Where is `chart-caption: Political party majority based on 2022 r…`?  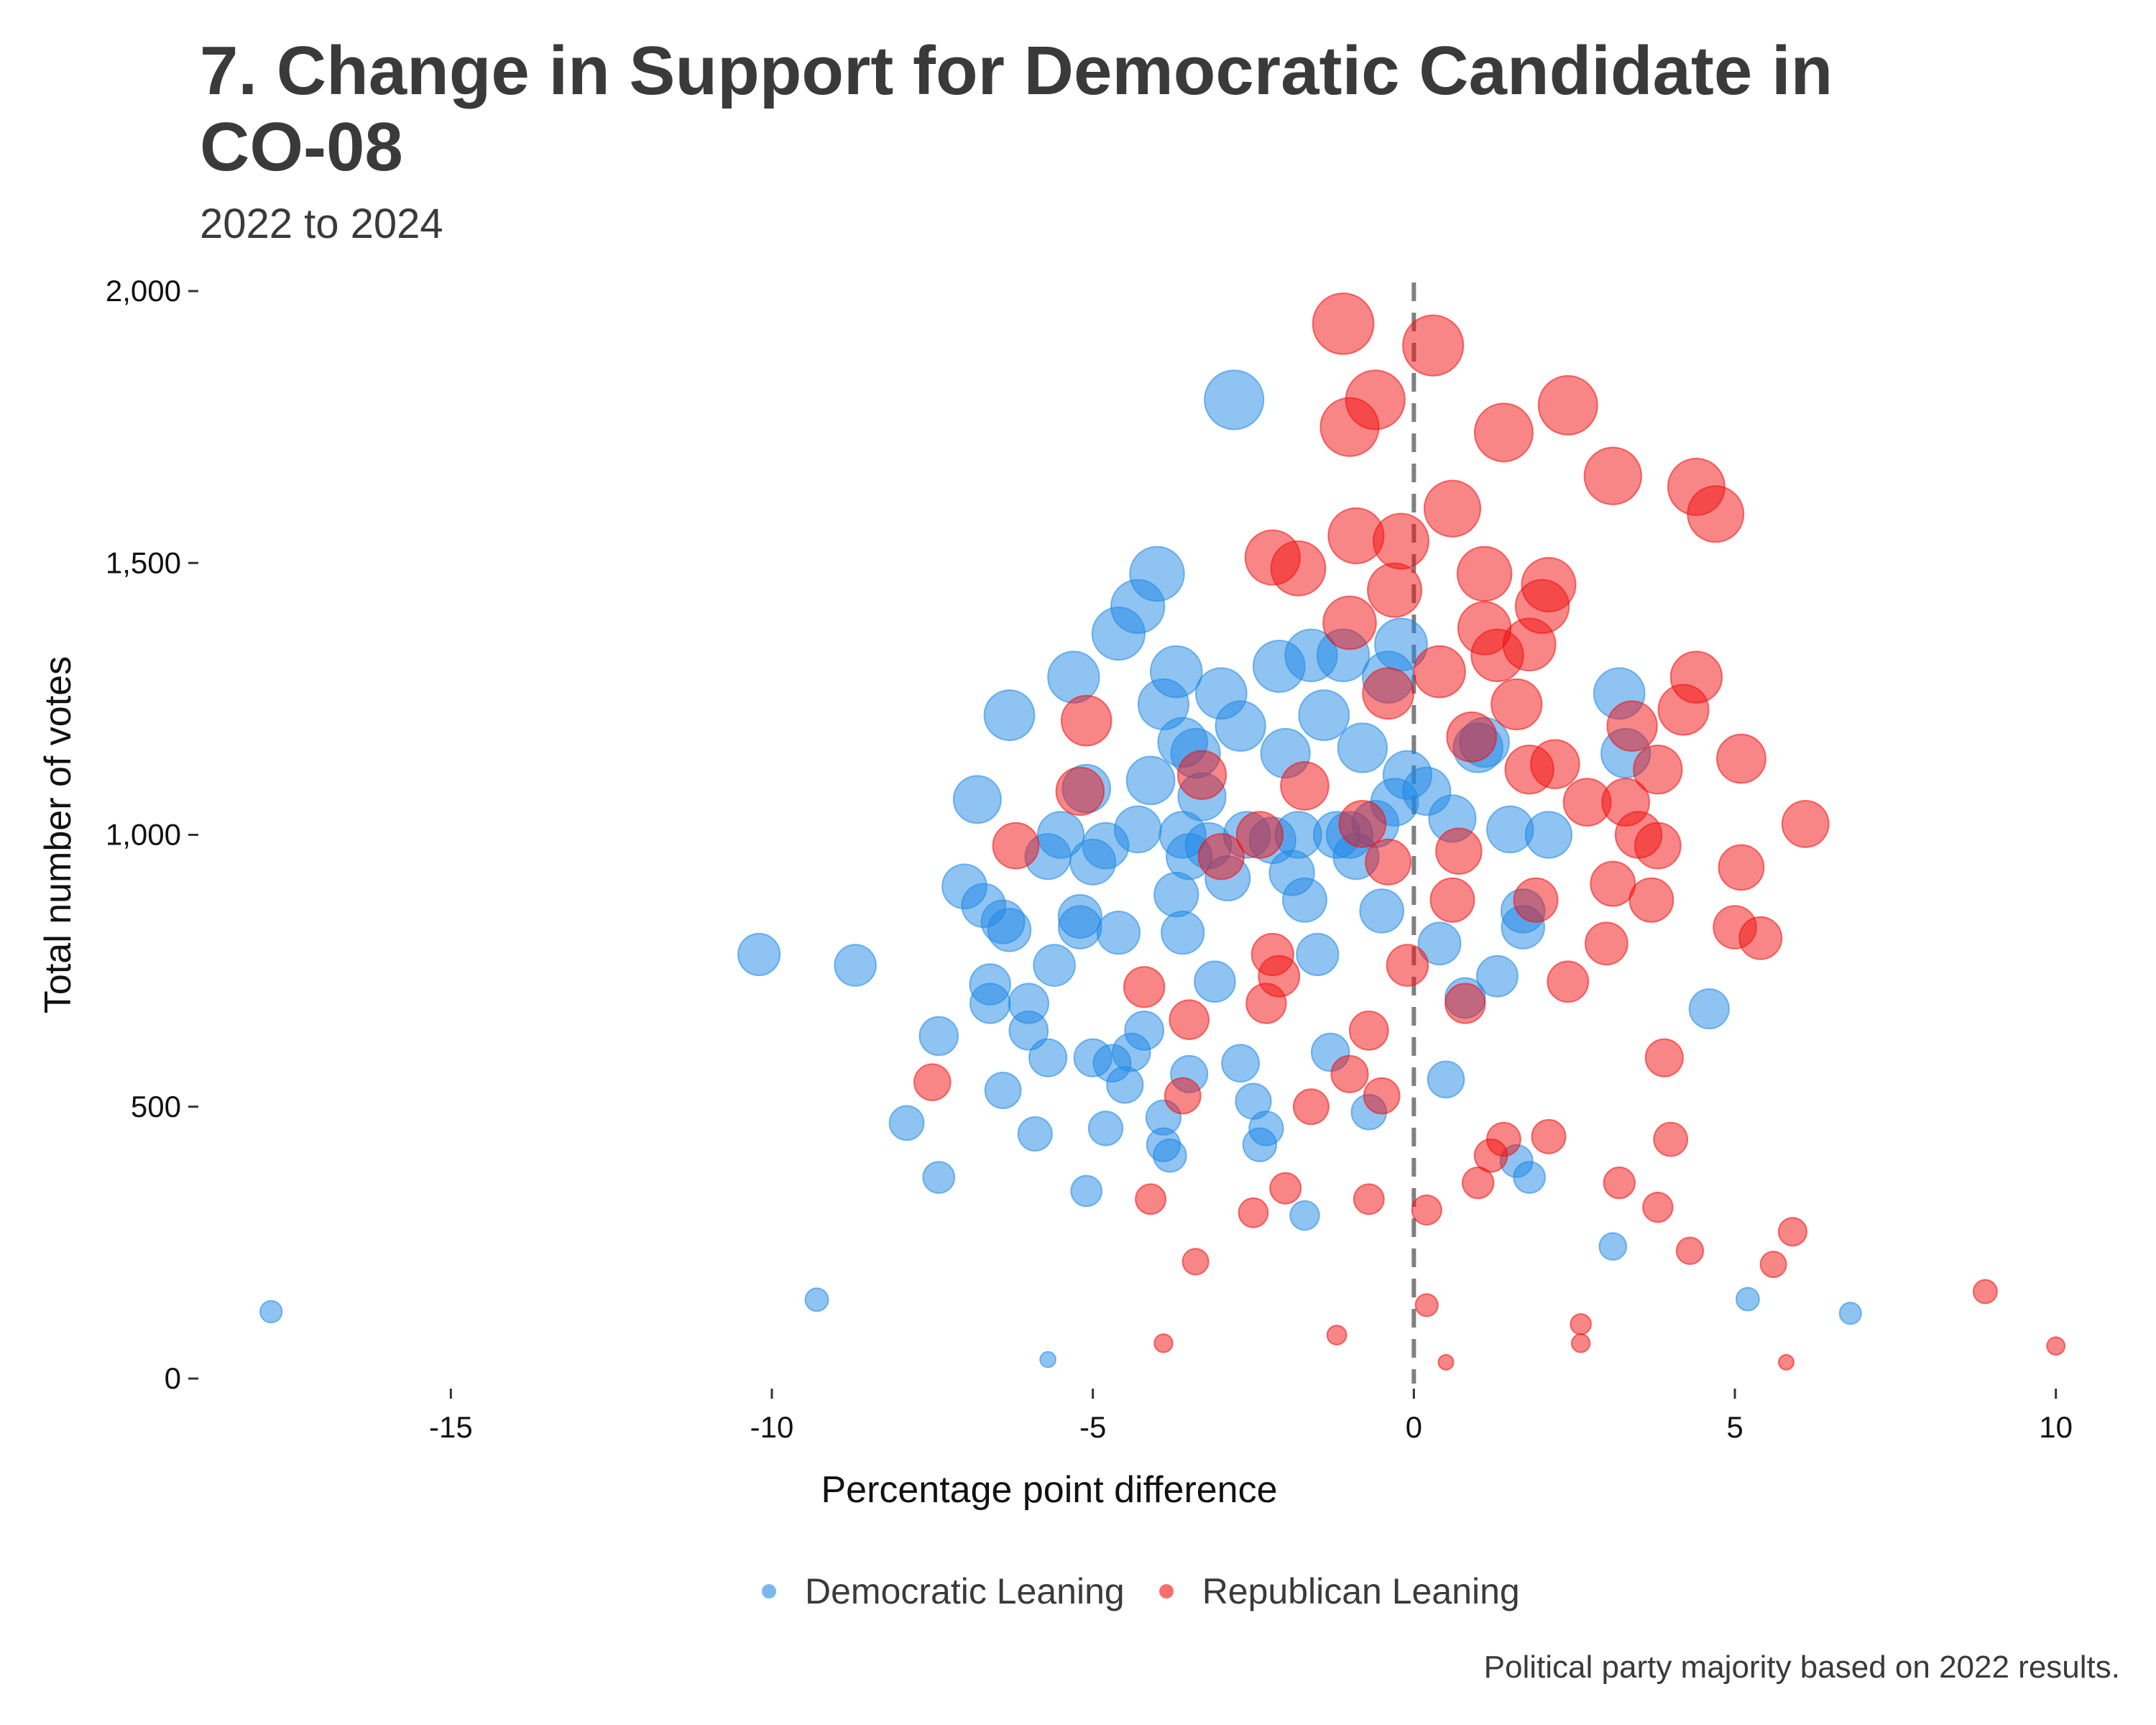 chart-caption: Political party majority based on 2022 r… is located at coordinates (1801, 1667).